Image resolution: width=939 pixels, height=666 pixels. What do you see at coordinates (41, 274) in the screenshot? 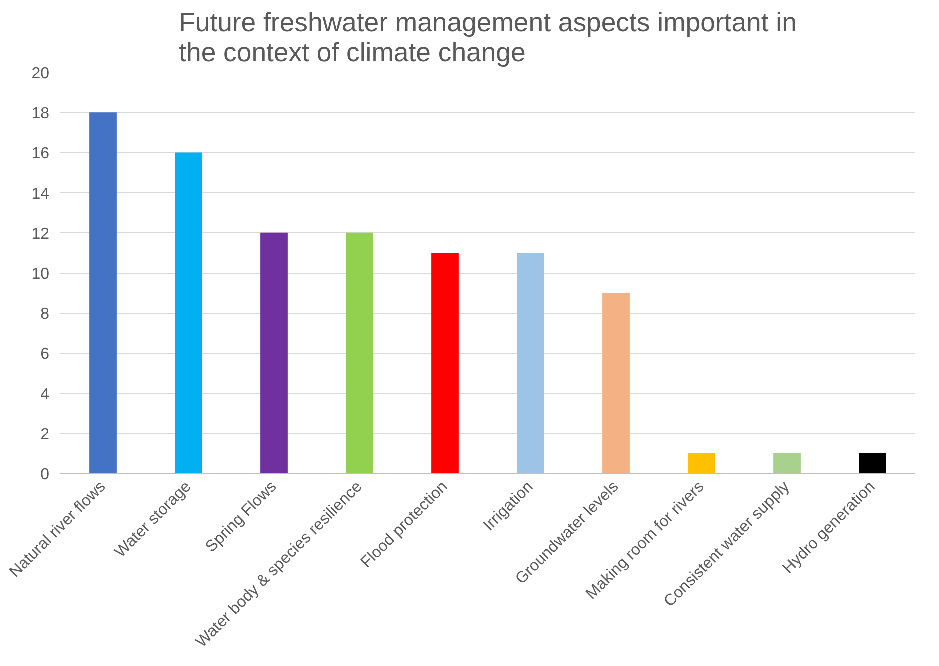
I see `y-tick-label: 10` at bounding box center [41, 274].